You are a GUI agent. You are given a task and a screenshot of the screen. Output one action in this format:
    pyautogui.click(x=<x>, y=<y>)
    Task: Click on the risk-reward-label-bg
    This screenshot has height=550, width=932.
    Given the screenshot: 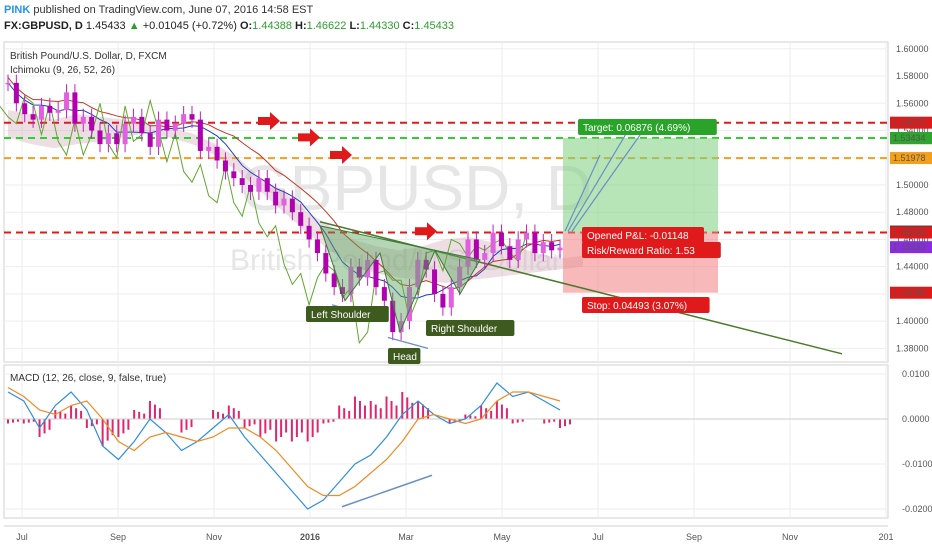 What is the action you would take?
    pyautogui.click(x=651, y=250)
    